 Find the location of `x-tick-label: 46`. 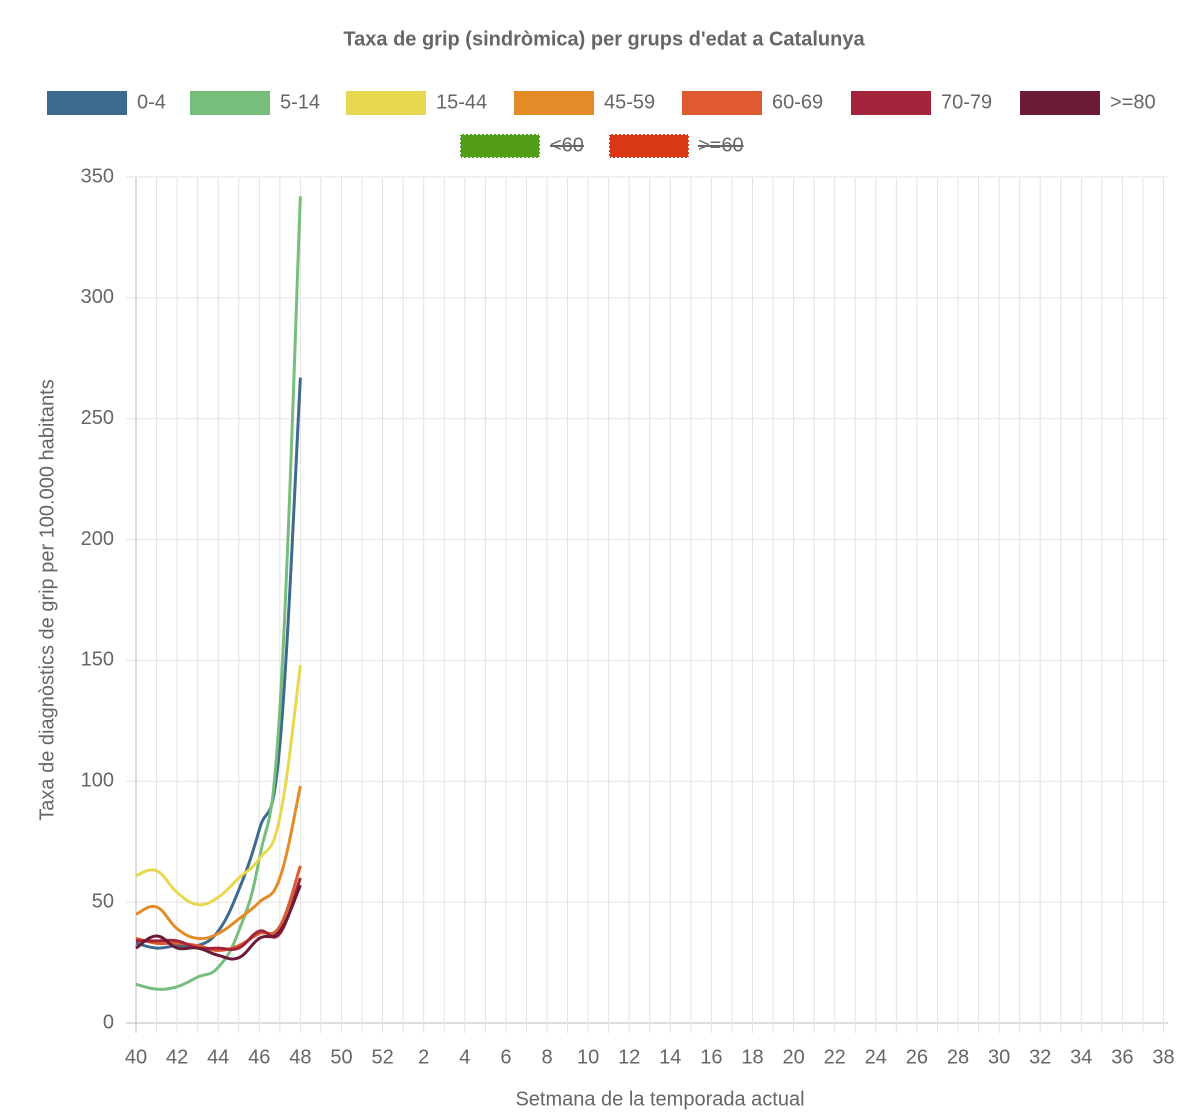

x-tick-label: 46 is located at coordinates (259, 1057).